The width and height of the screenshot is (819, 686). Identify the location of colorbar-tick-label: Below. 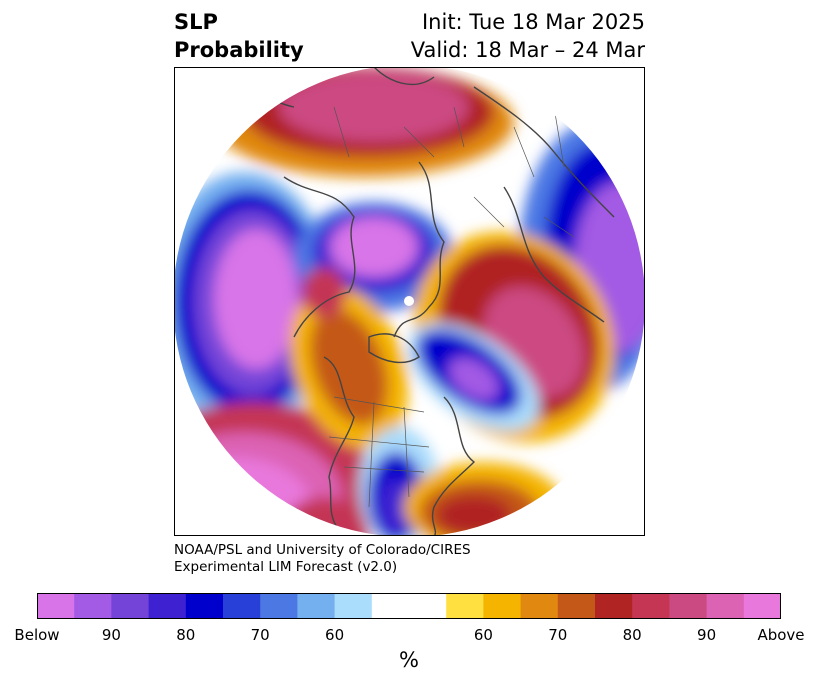
(37, 635).